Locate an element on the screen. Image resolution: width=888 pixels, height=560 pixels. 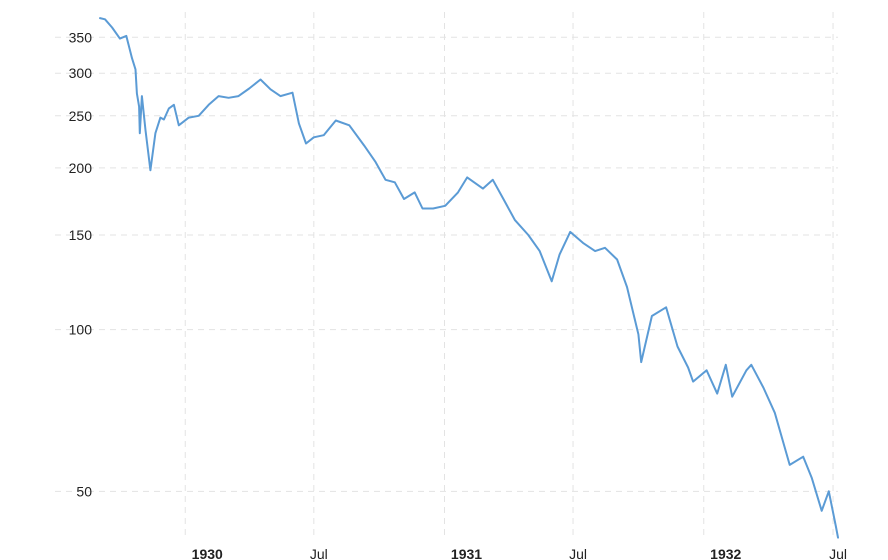
x-axis-ticks: 1930 Jul 1931 Jul 1932 Jul is located at coordinates (519, 553).